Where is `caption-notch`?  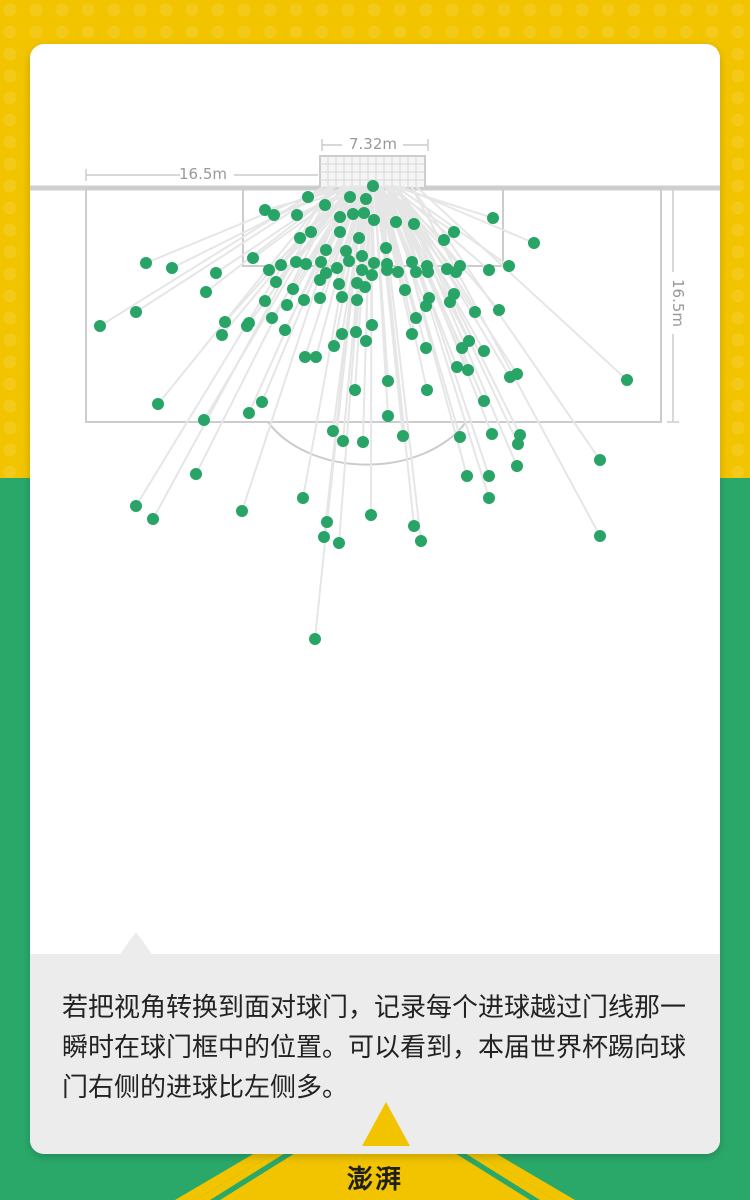
caption-notch is located at coordinates (136, 943).